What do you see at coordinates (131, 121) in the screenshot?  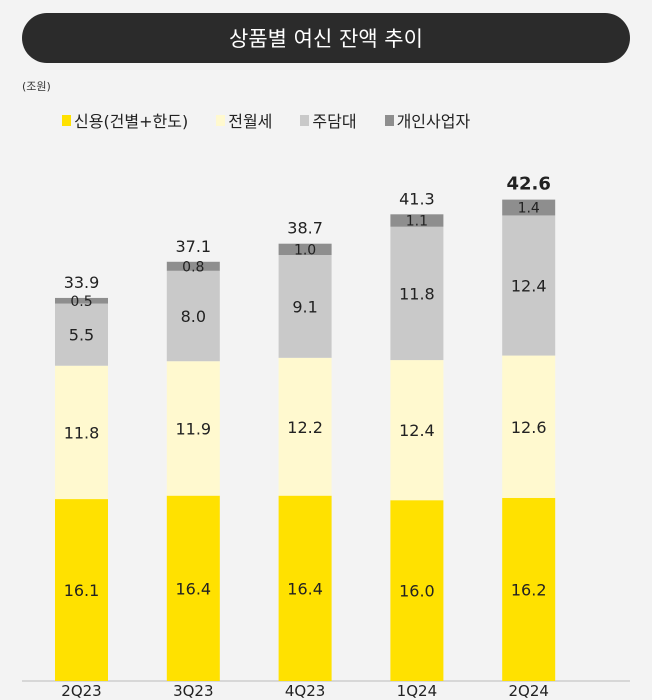 I see `legend-label: 신용(건별+한도)` at bounding box center [131, 121].